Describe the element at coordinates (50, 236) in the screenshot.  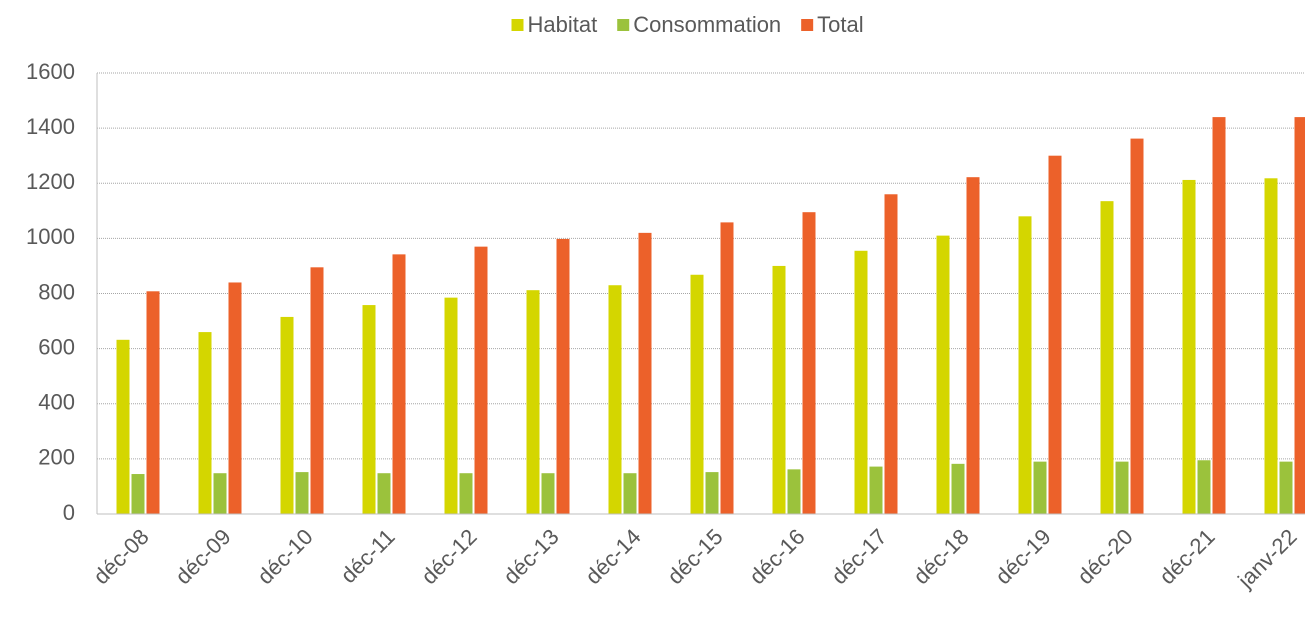
I see `y-tick-label: 1000` at that location.